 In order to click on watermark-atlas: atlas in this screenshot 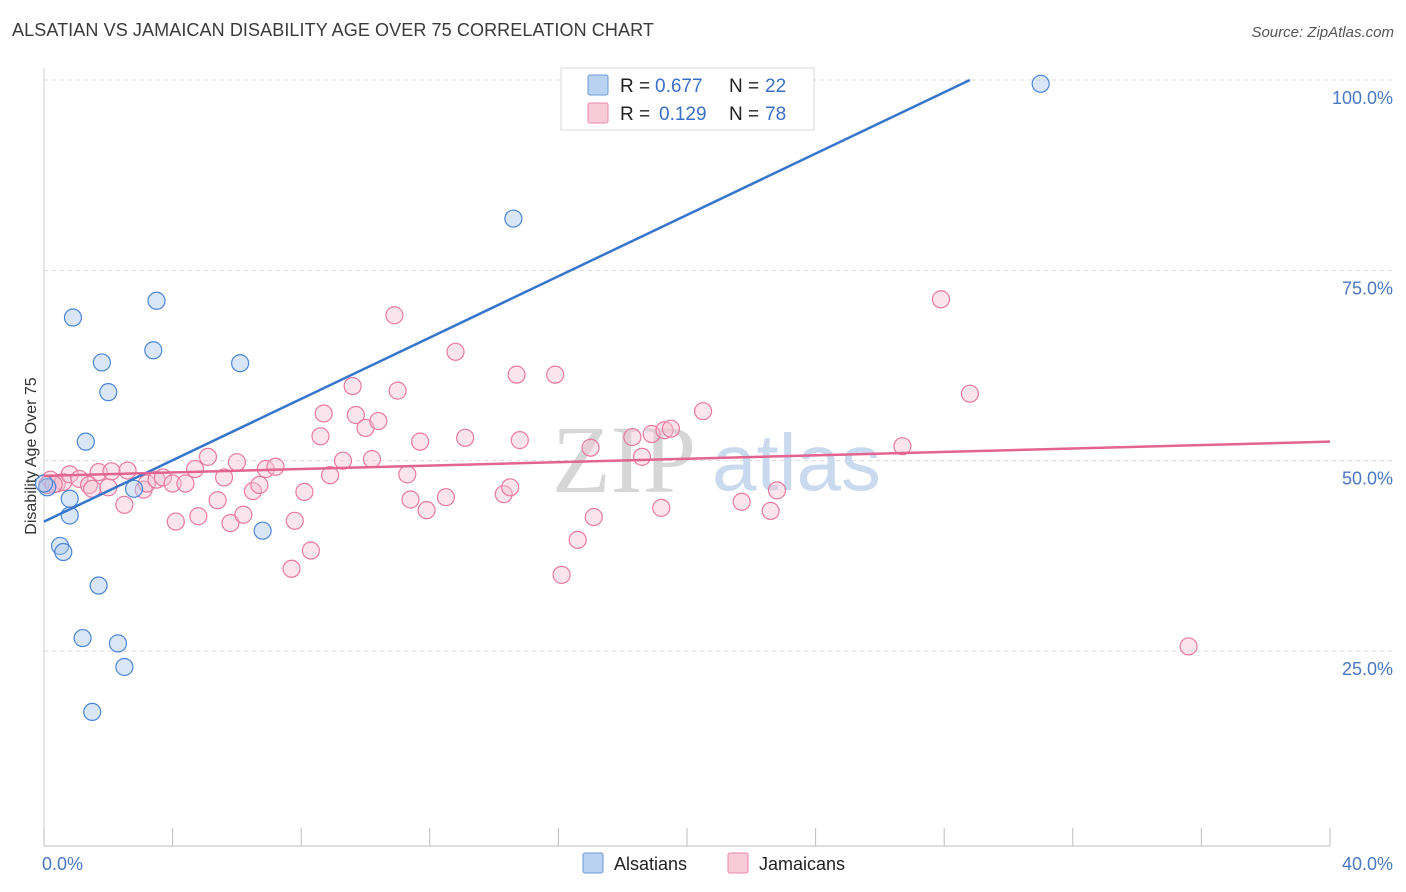, I will do `click(796, 462)`.